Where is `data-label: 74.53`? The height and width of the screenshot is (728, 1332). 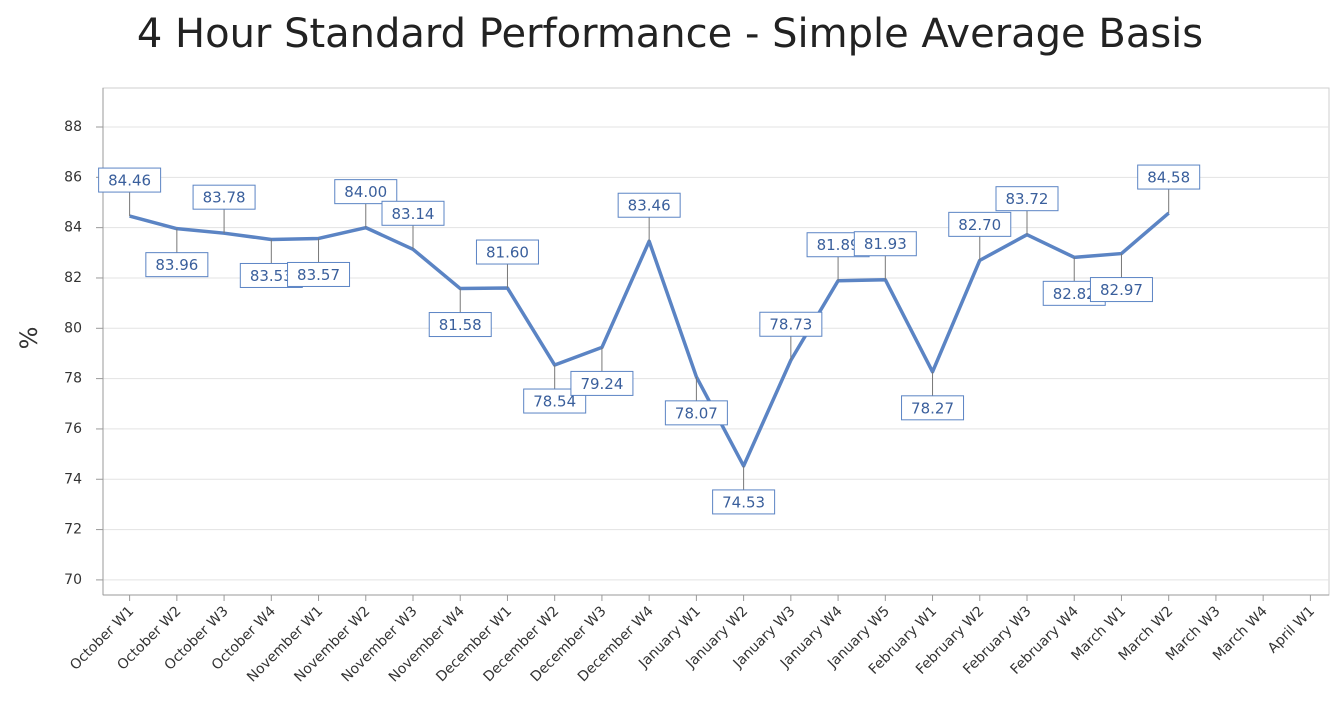
data-label: 74.53 is located at coordinates (743, 502).